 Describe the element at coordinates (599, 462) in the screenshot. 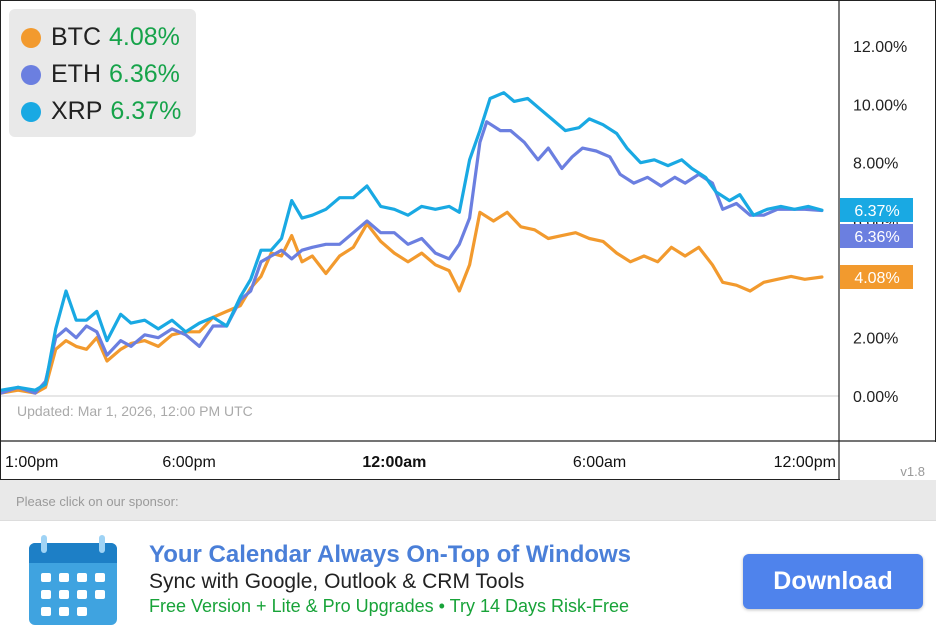

I see `x-tick-label: 6:00am` at that location.